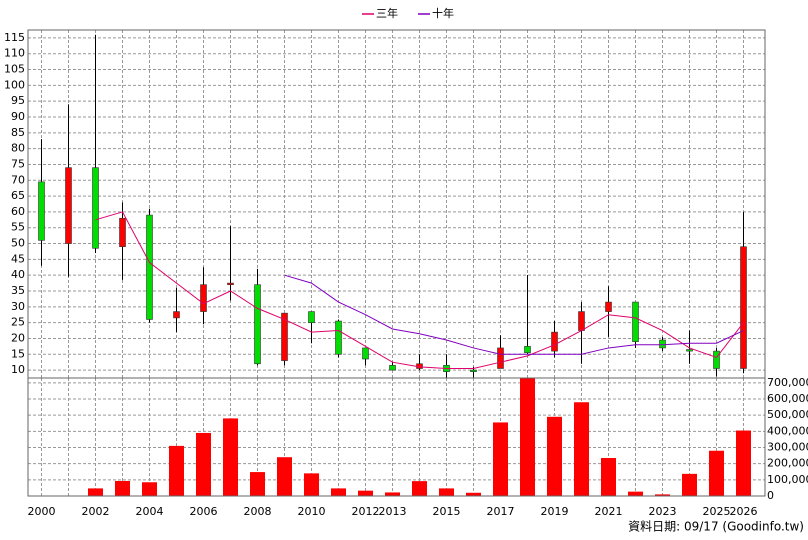 This screenshot has width=808, height=540. Describe the element at coordinates (18, 179) in the screenshot. I see `y-tick-label: 70` at that location.